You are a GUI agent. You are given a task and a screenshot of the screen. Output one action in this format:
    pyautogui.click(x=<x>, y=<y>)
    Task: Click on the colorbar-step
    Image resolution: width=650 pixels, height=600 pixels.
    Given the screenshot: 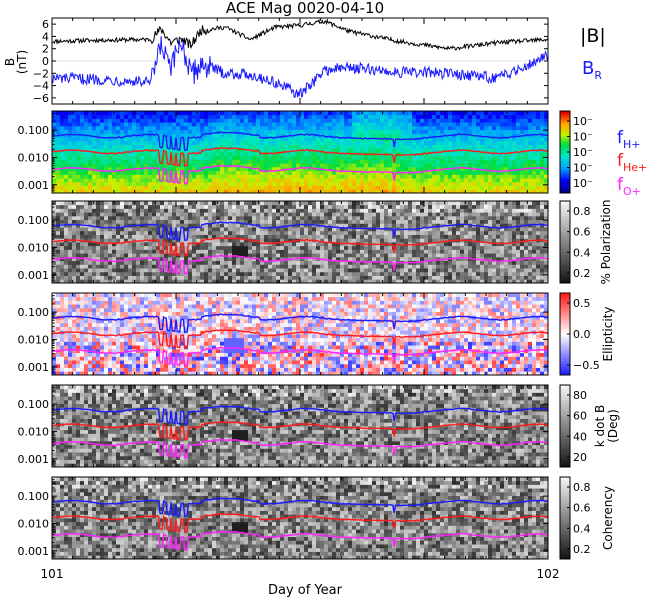 What is the action you would take?
    pyautogui.click(x=565, y=126)
    